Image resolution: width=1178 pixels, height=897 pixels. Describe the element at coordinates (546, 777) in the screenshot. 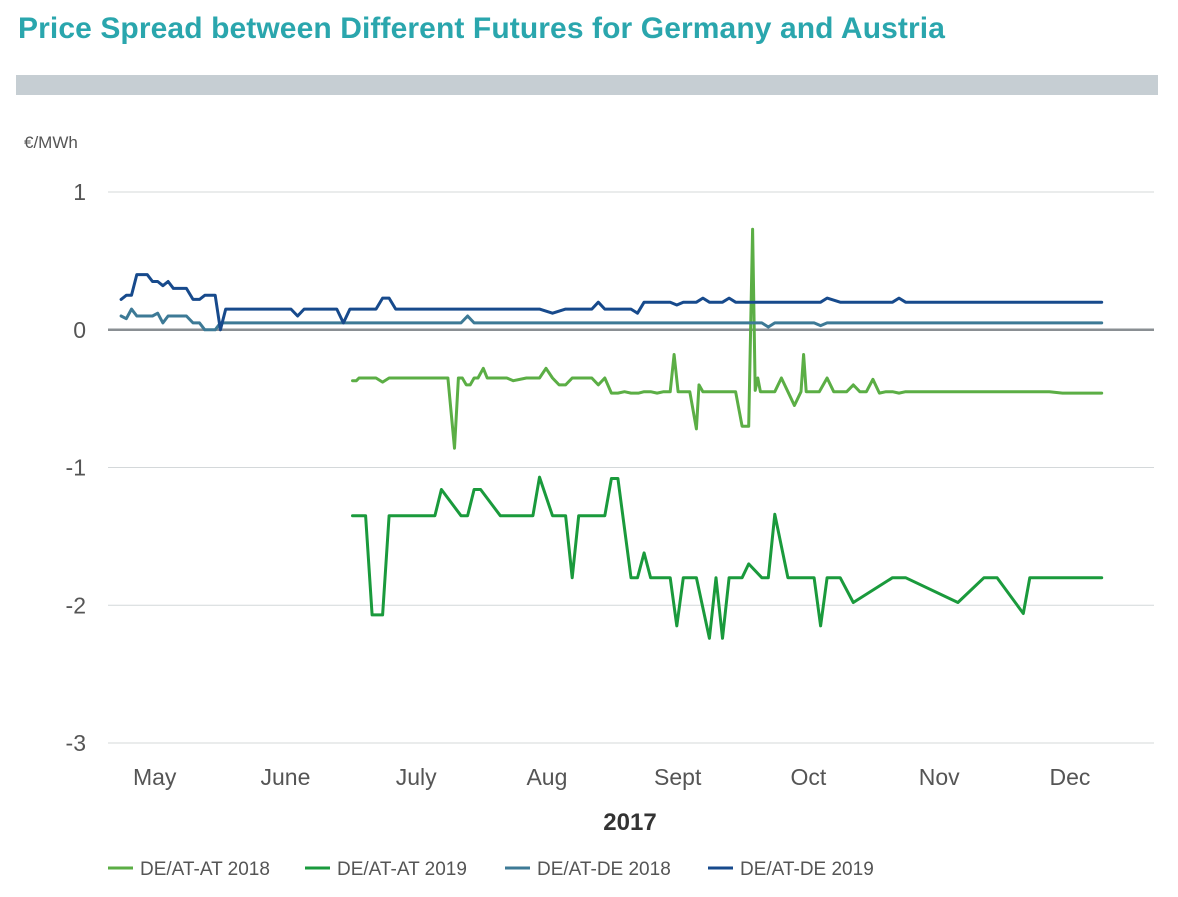

I see `x-tick-label: Aug` at that location.